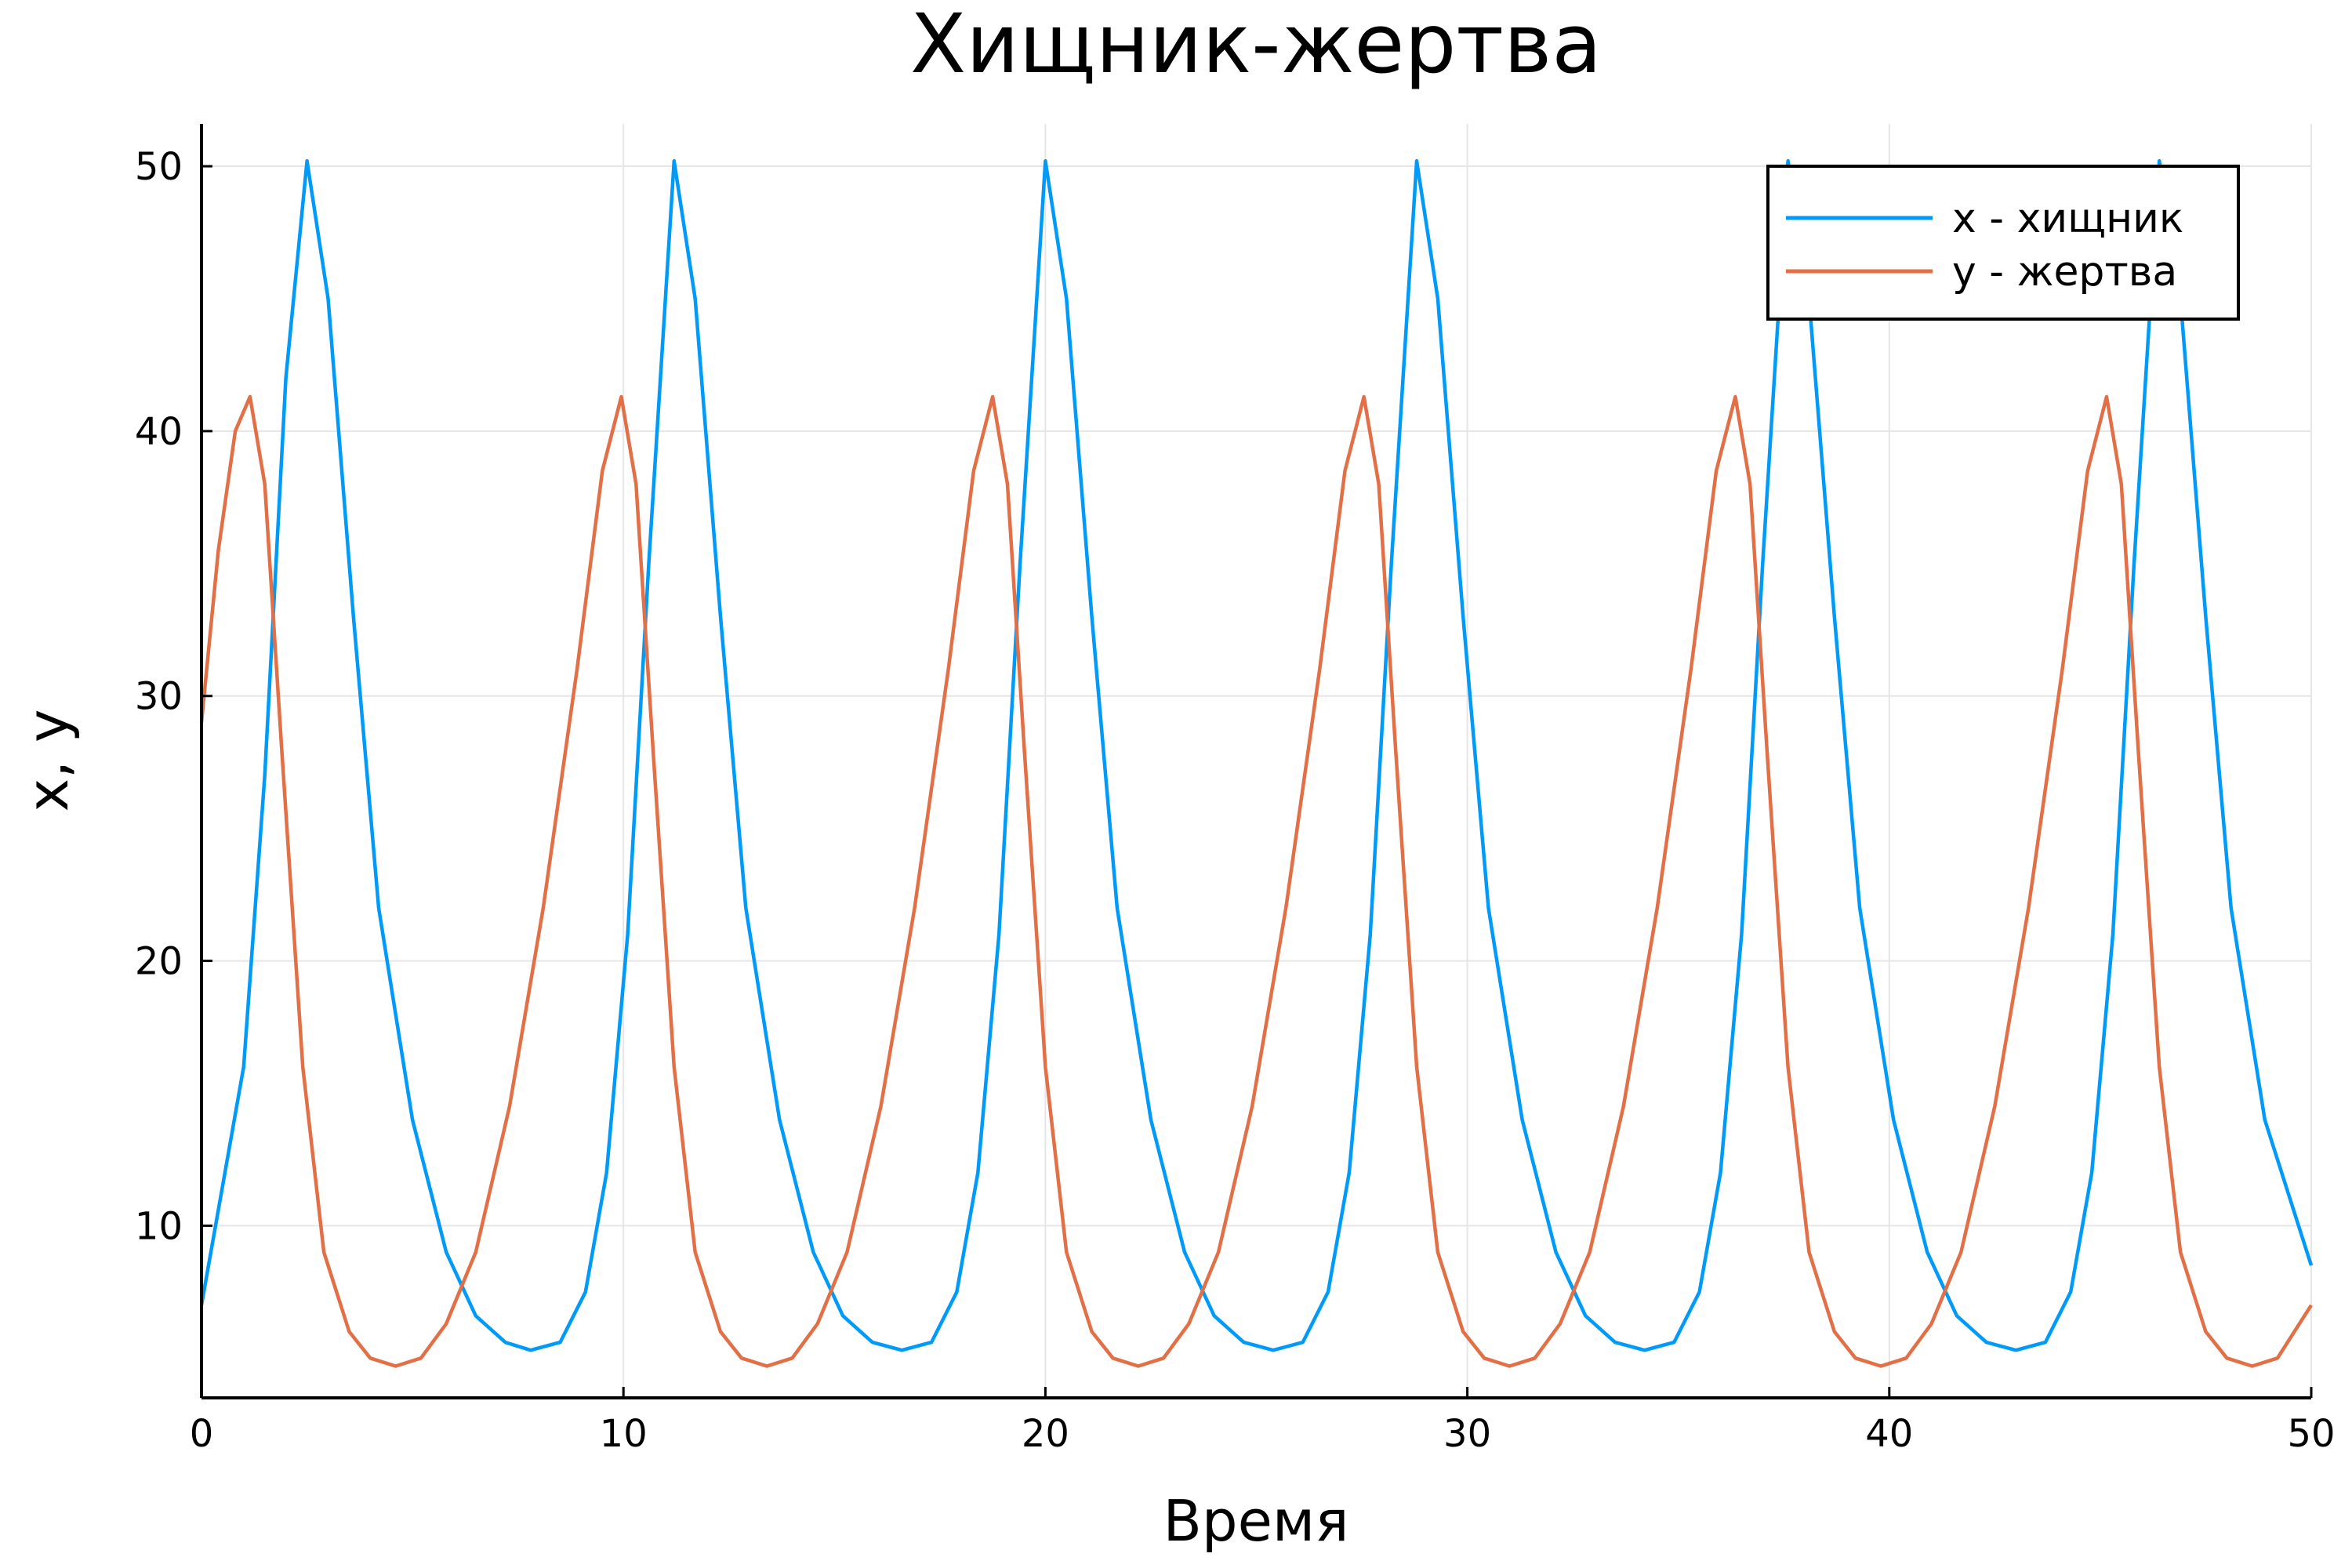 This screenshot has width=2352, height=1568. Describe the element at coordinates (159, 167) in the screenshot. I see `y-tick-label: 50` at that location.